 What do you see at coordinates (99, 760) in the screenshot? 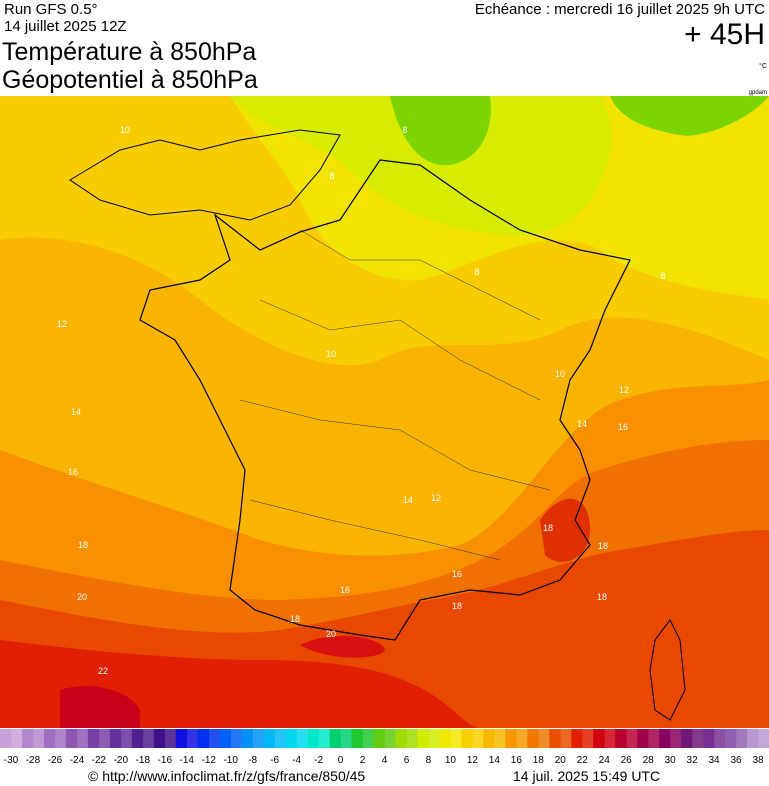
I see `colorbar-label: -22` at bounding box center [99, 760].